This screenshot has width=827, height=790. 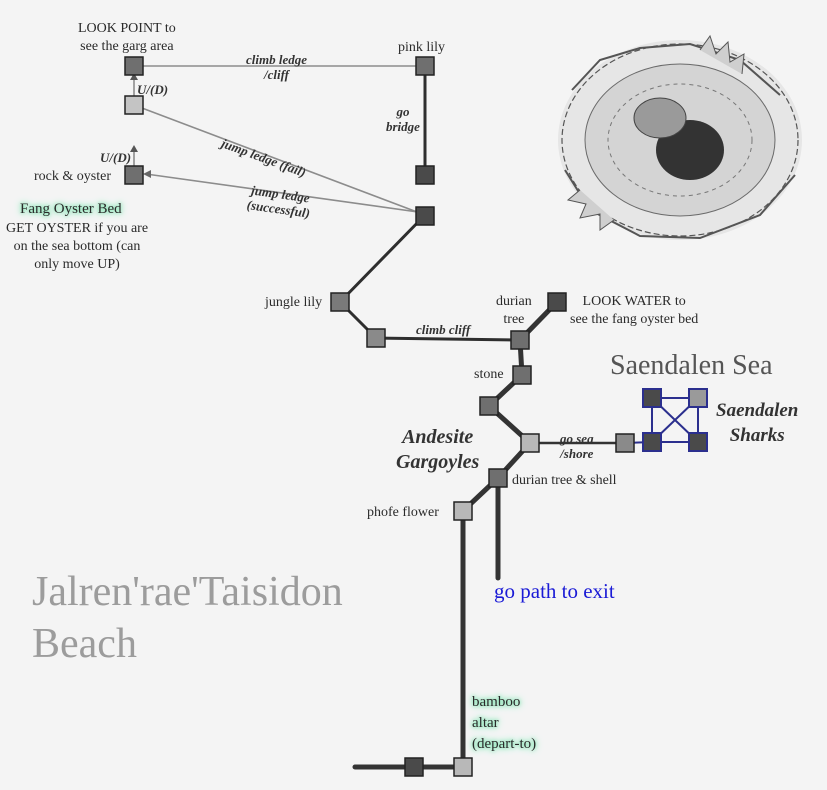 What do you see at coordinates (530, 443) in the screenshot?
I see `room-shore` at bounding box center [530, 443].